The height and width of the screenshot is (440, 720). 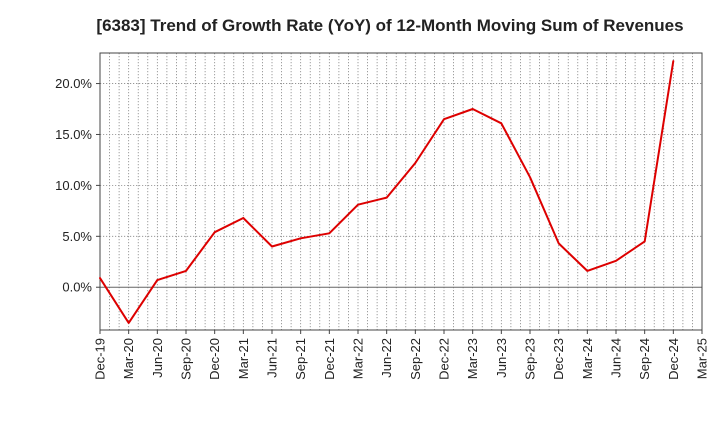 I want to click on x-tick-label: Dec-20, so click(x=214, y=359).